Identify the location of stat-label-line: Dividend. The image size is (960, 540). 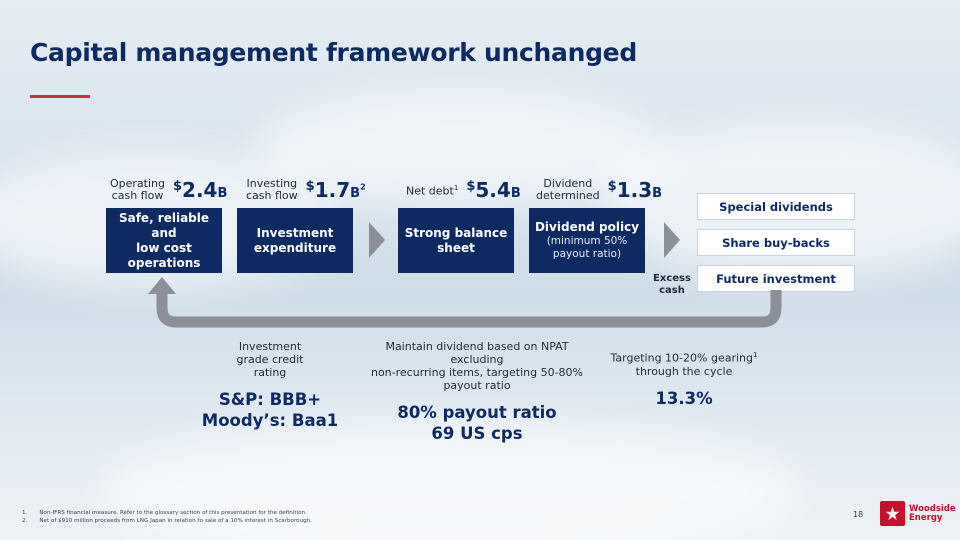
(568, 183).